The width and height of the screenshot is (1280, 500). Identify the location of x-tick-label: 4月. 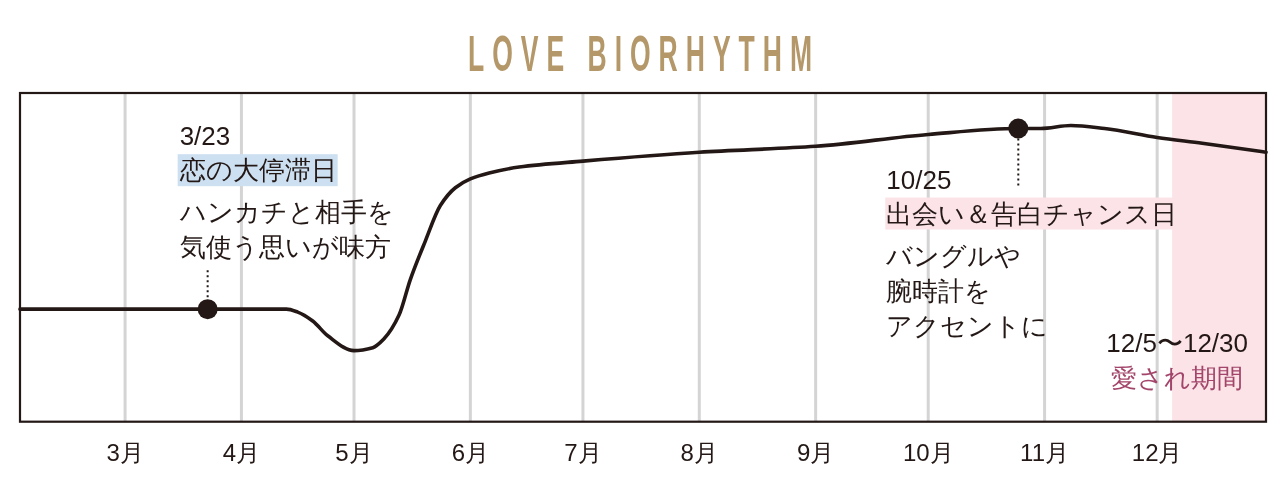
(241, 452).